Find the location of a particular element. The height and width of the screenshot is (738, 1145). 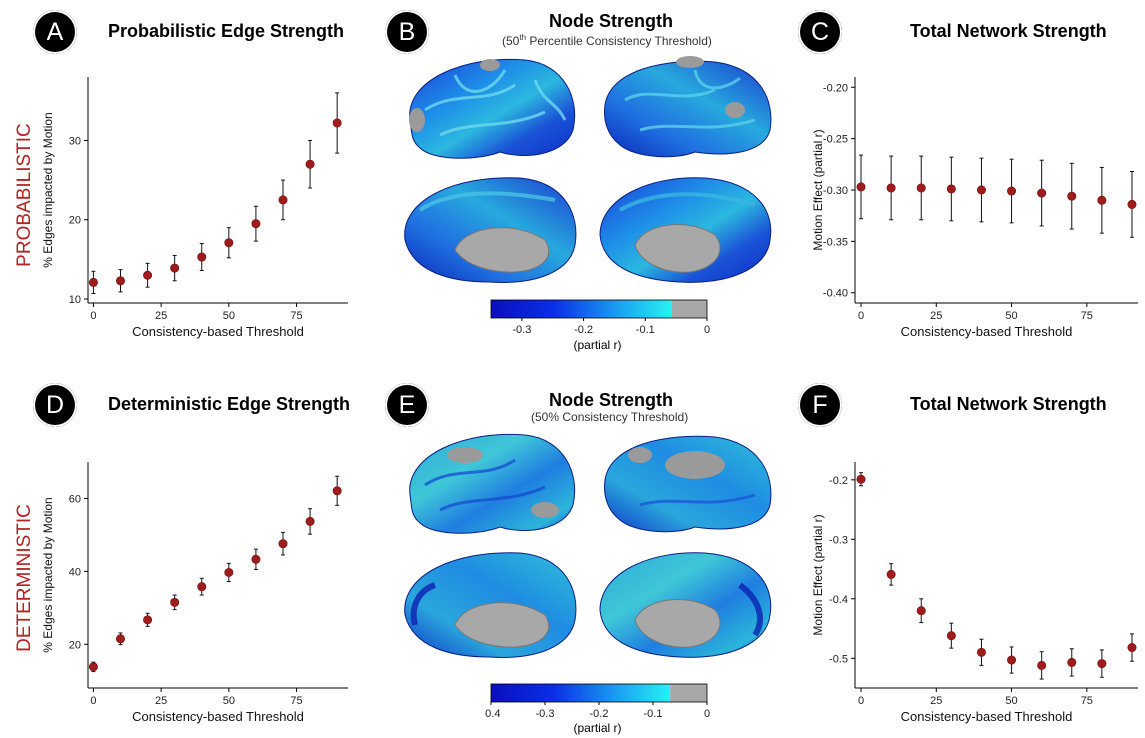

chart-f-x-tick-label: 50 is located at coordinates (1011, 701).